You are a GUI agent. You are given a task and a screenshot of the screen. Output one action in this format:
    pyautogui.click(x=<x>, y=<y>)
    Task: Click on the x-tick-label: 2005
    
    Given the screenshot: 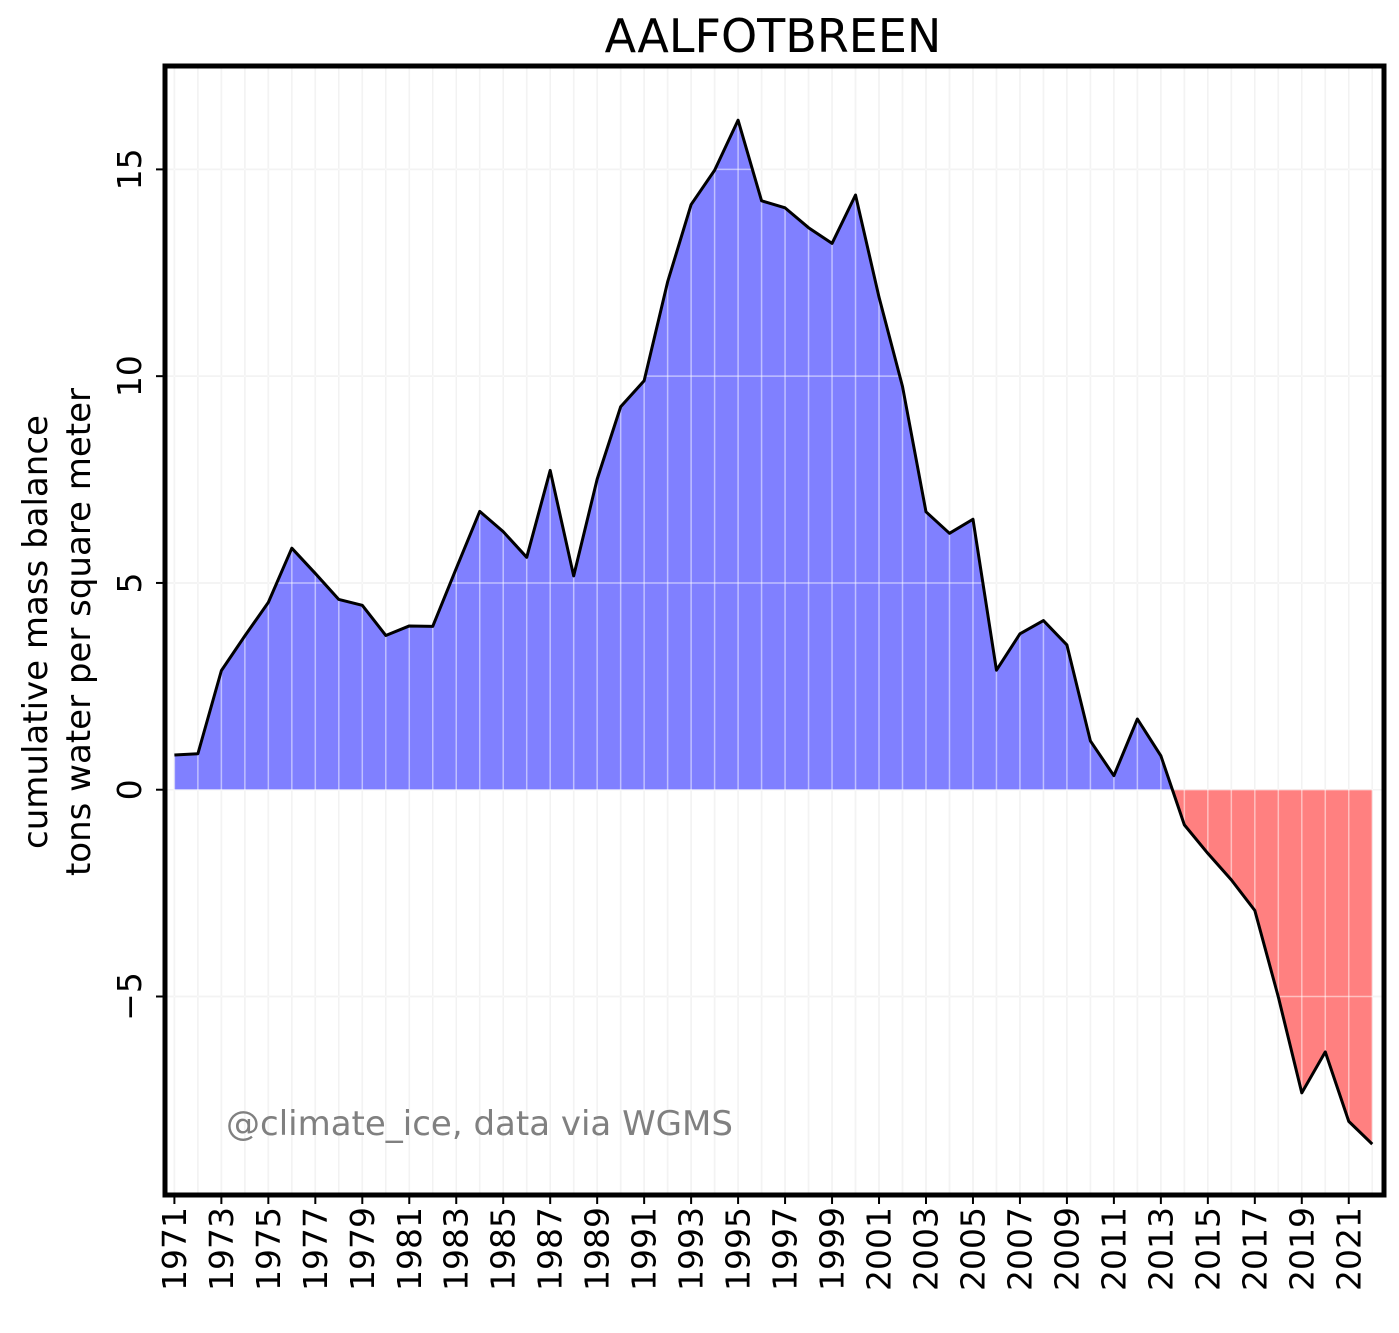 What is the action you would take?
    pyautogui.click(x=972, y=1249)
    